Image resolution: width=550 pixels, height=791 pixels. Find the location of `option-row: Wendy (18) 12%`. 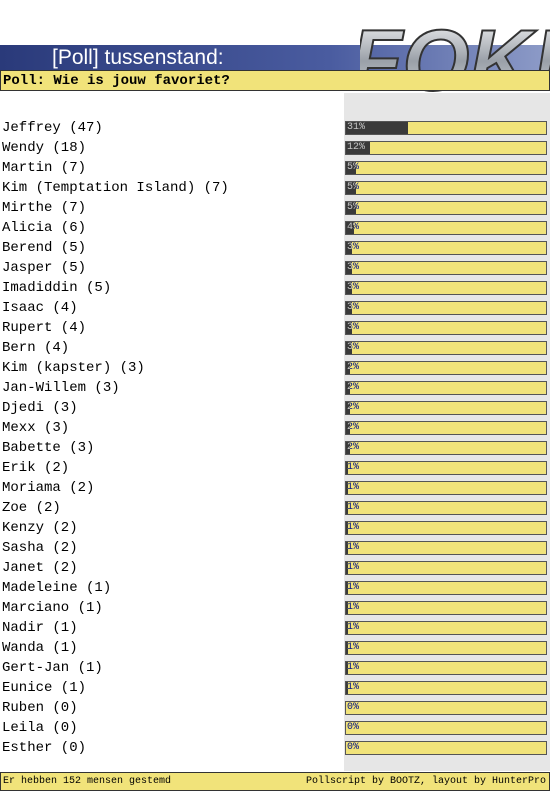

option-row: Wendy (18) 12% is located at coordinates (275, 148).